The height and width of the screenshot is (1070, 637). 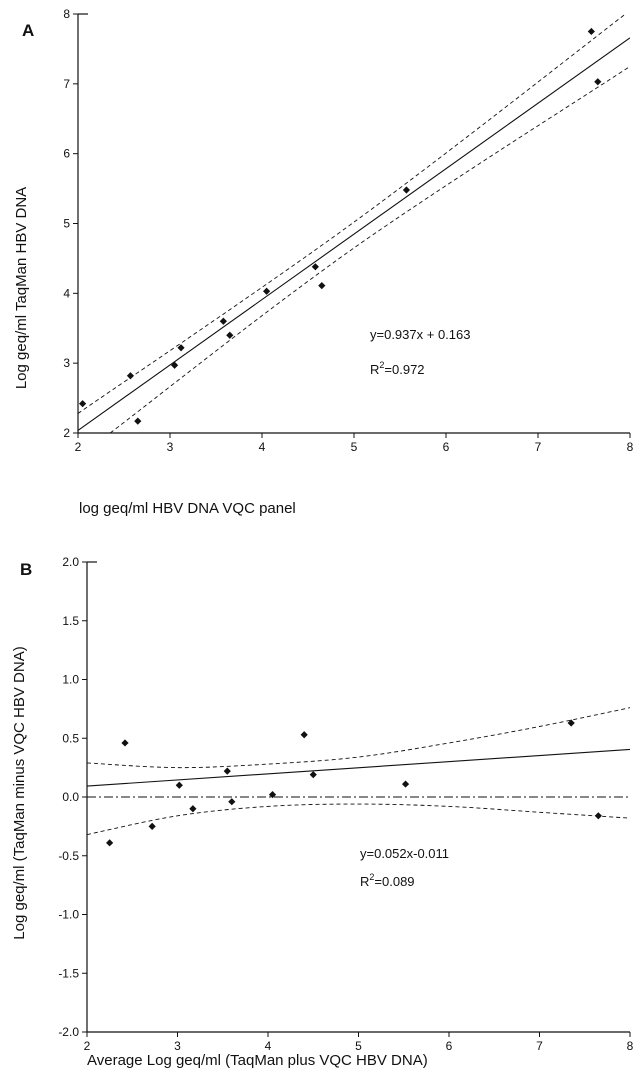 I want to click on a-x-tick-label: 2, so click(x=78, y=447).